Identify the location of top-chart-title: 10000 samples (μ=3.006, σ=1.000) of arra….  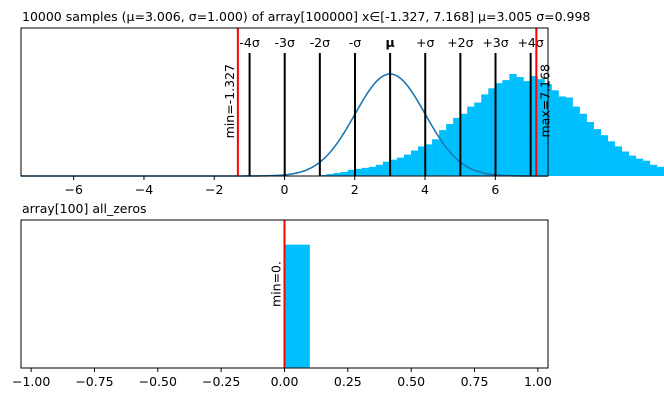
(306, 16).